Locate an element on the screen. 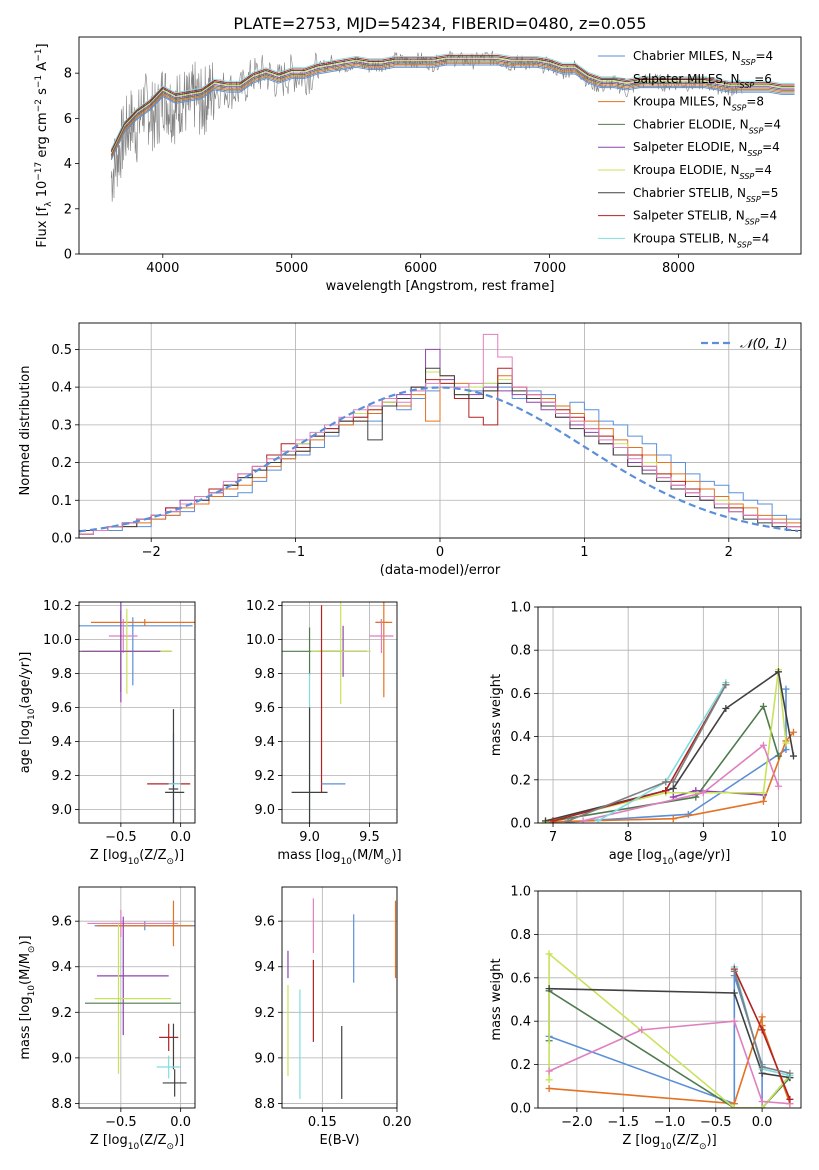 This screenshot has width=819, height=1170. x-tick-label: 10 is located at coordinates (778, 837).